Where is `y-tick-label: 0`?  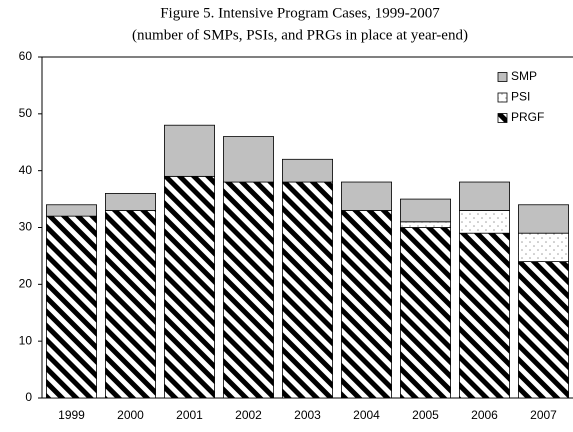 y-tick-label: 0 is located at coordinates (28, 397).